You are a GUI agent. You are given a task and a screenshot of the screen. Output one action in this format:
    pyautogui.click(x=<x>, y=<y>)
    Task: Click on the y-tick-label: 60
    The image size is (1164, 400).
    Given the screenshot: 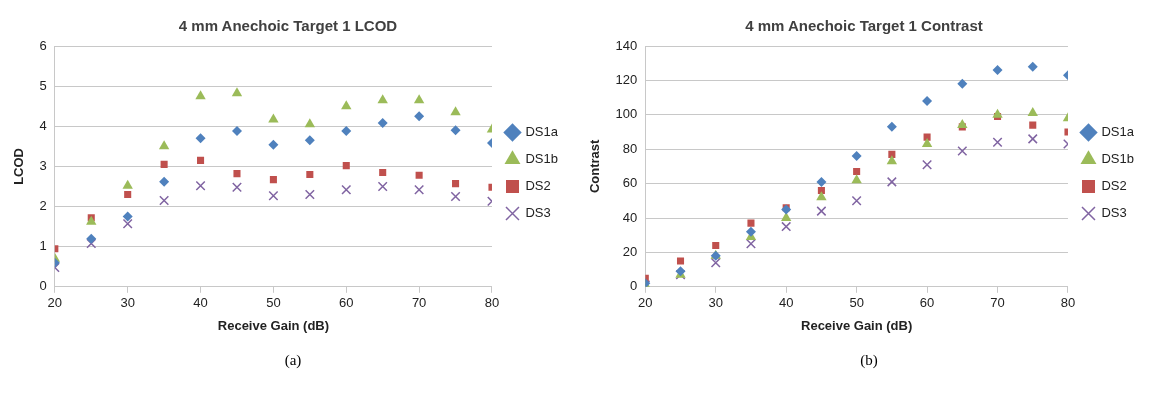 What is the action you would take?
    pyautogui.click(x=630, y=183)
    